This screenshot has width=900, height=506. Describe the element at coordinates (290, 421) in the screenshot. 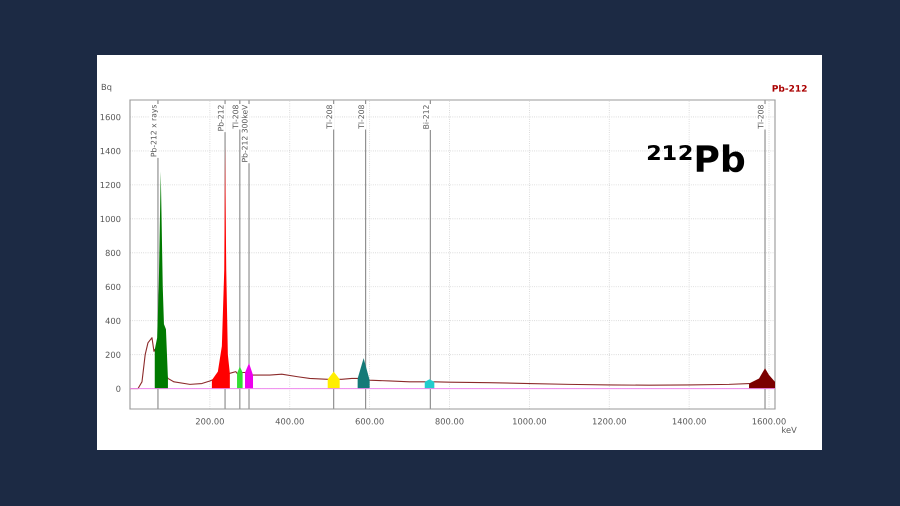

I see `x-tick-label: 400.00` at that location.